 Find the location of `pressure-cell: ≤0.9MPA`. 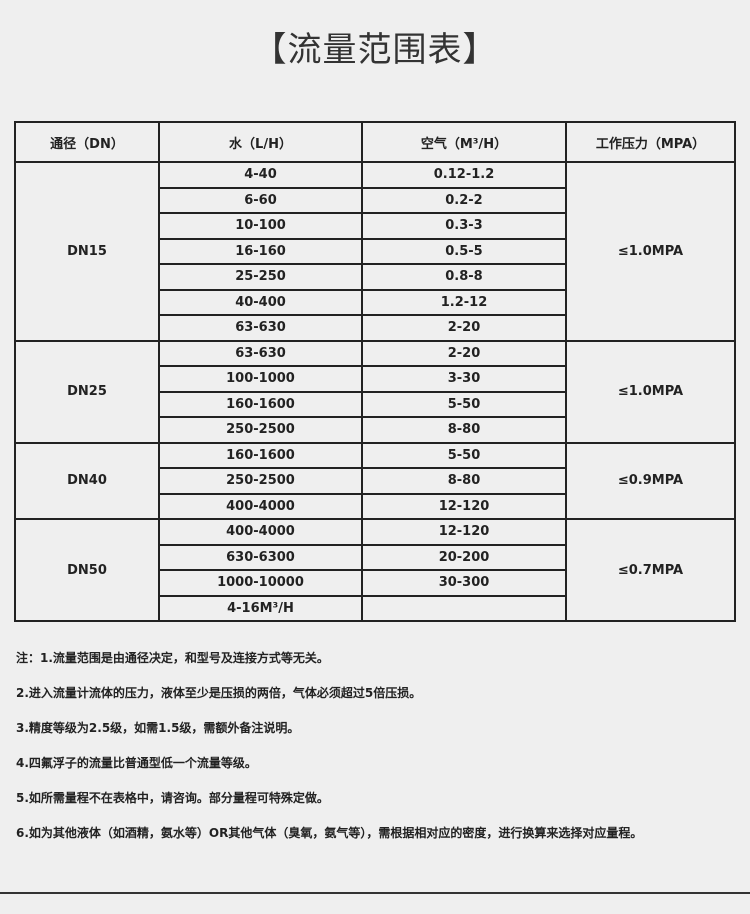

pressure-cell: ≤0.9MPA is located at coordinates (650, 480).